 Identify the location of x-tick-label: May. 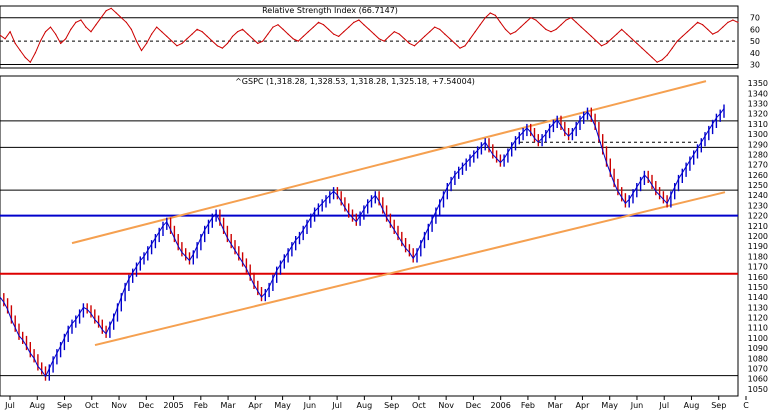
(609, 405).